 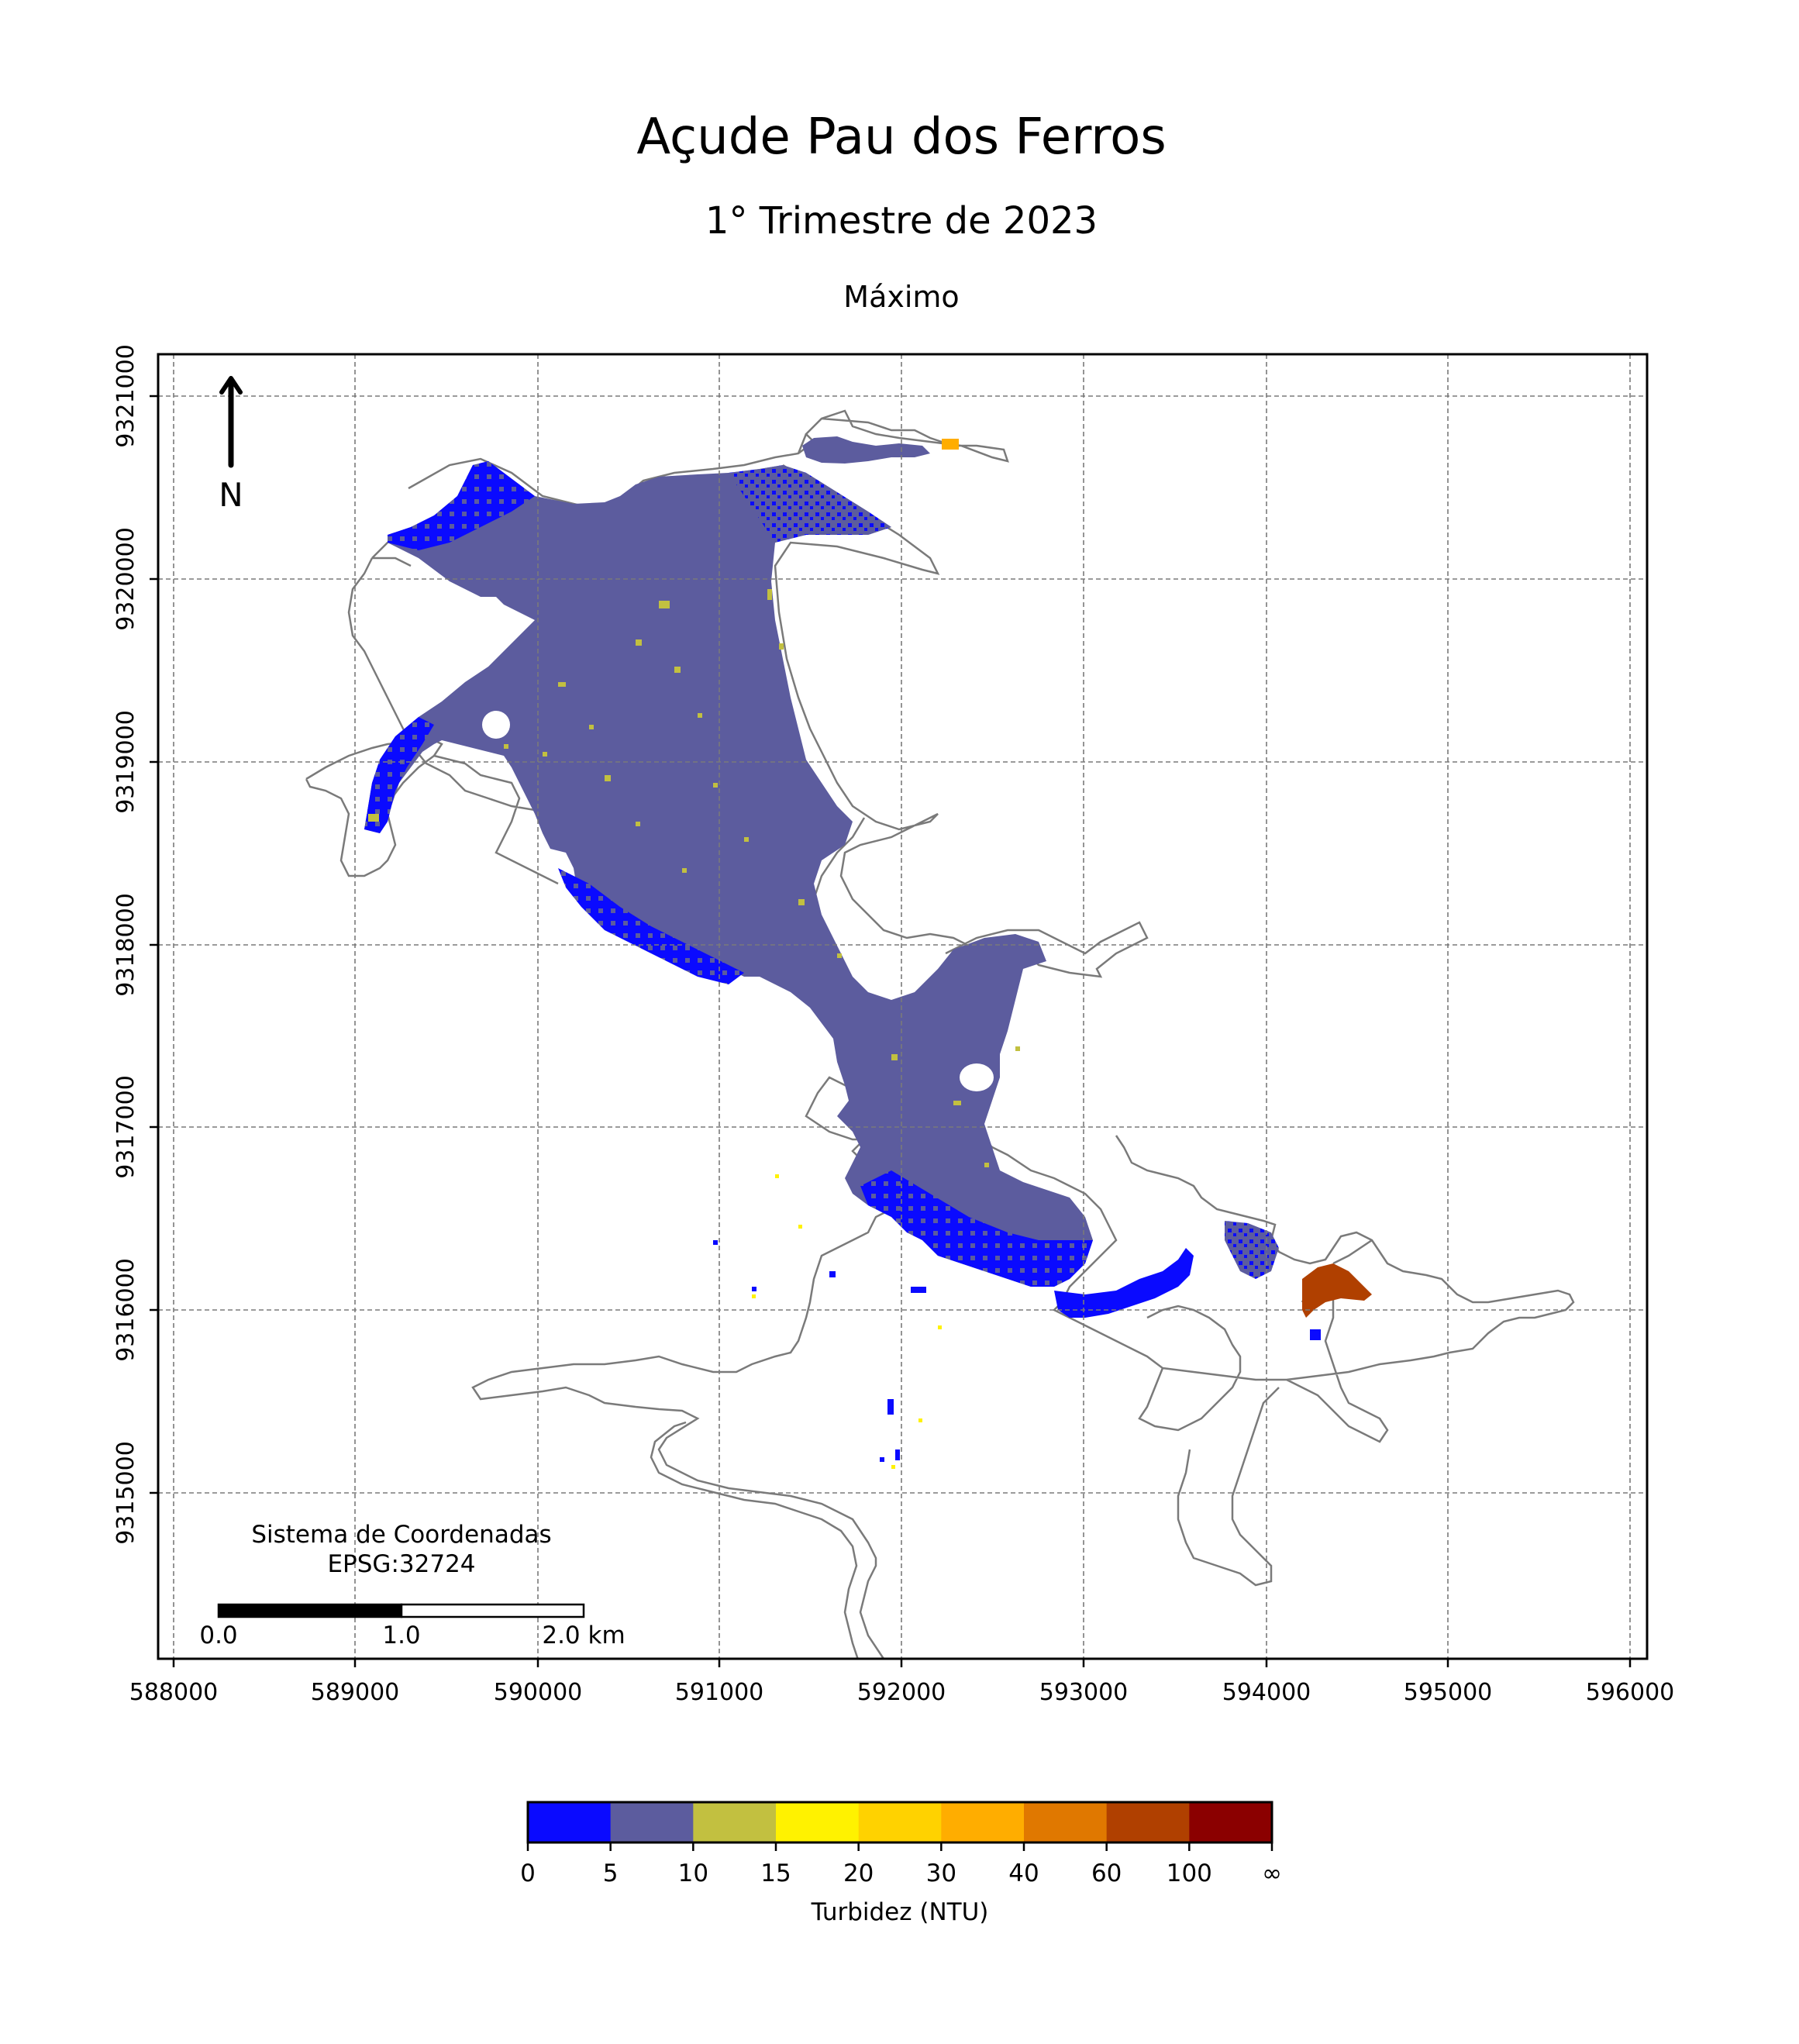 I want to click on colorbar-tick-label: 10, so click(x=693, y=1873).